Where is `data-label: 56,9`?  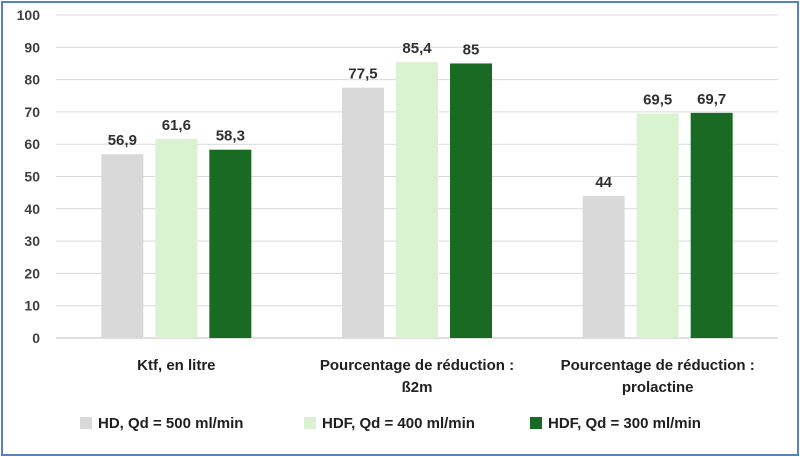
data-label: 56,9 is located at coordinates (122, 140).